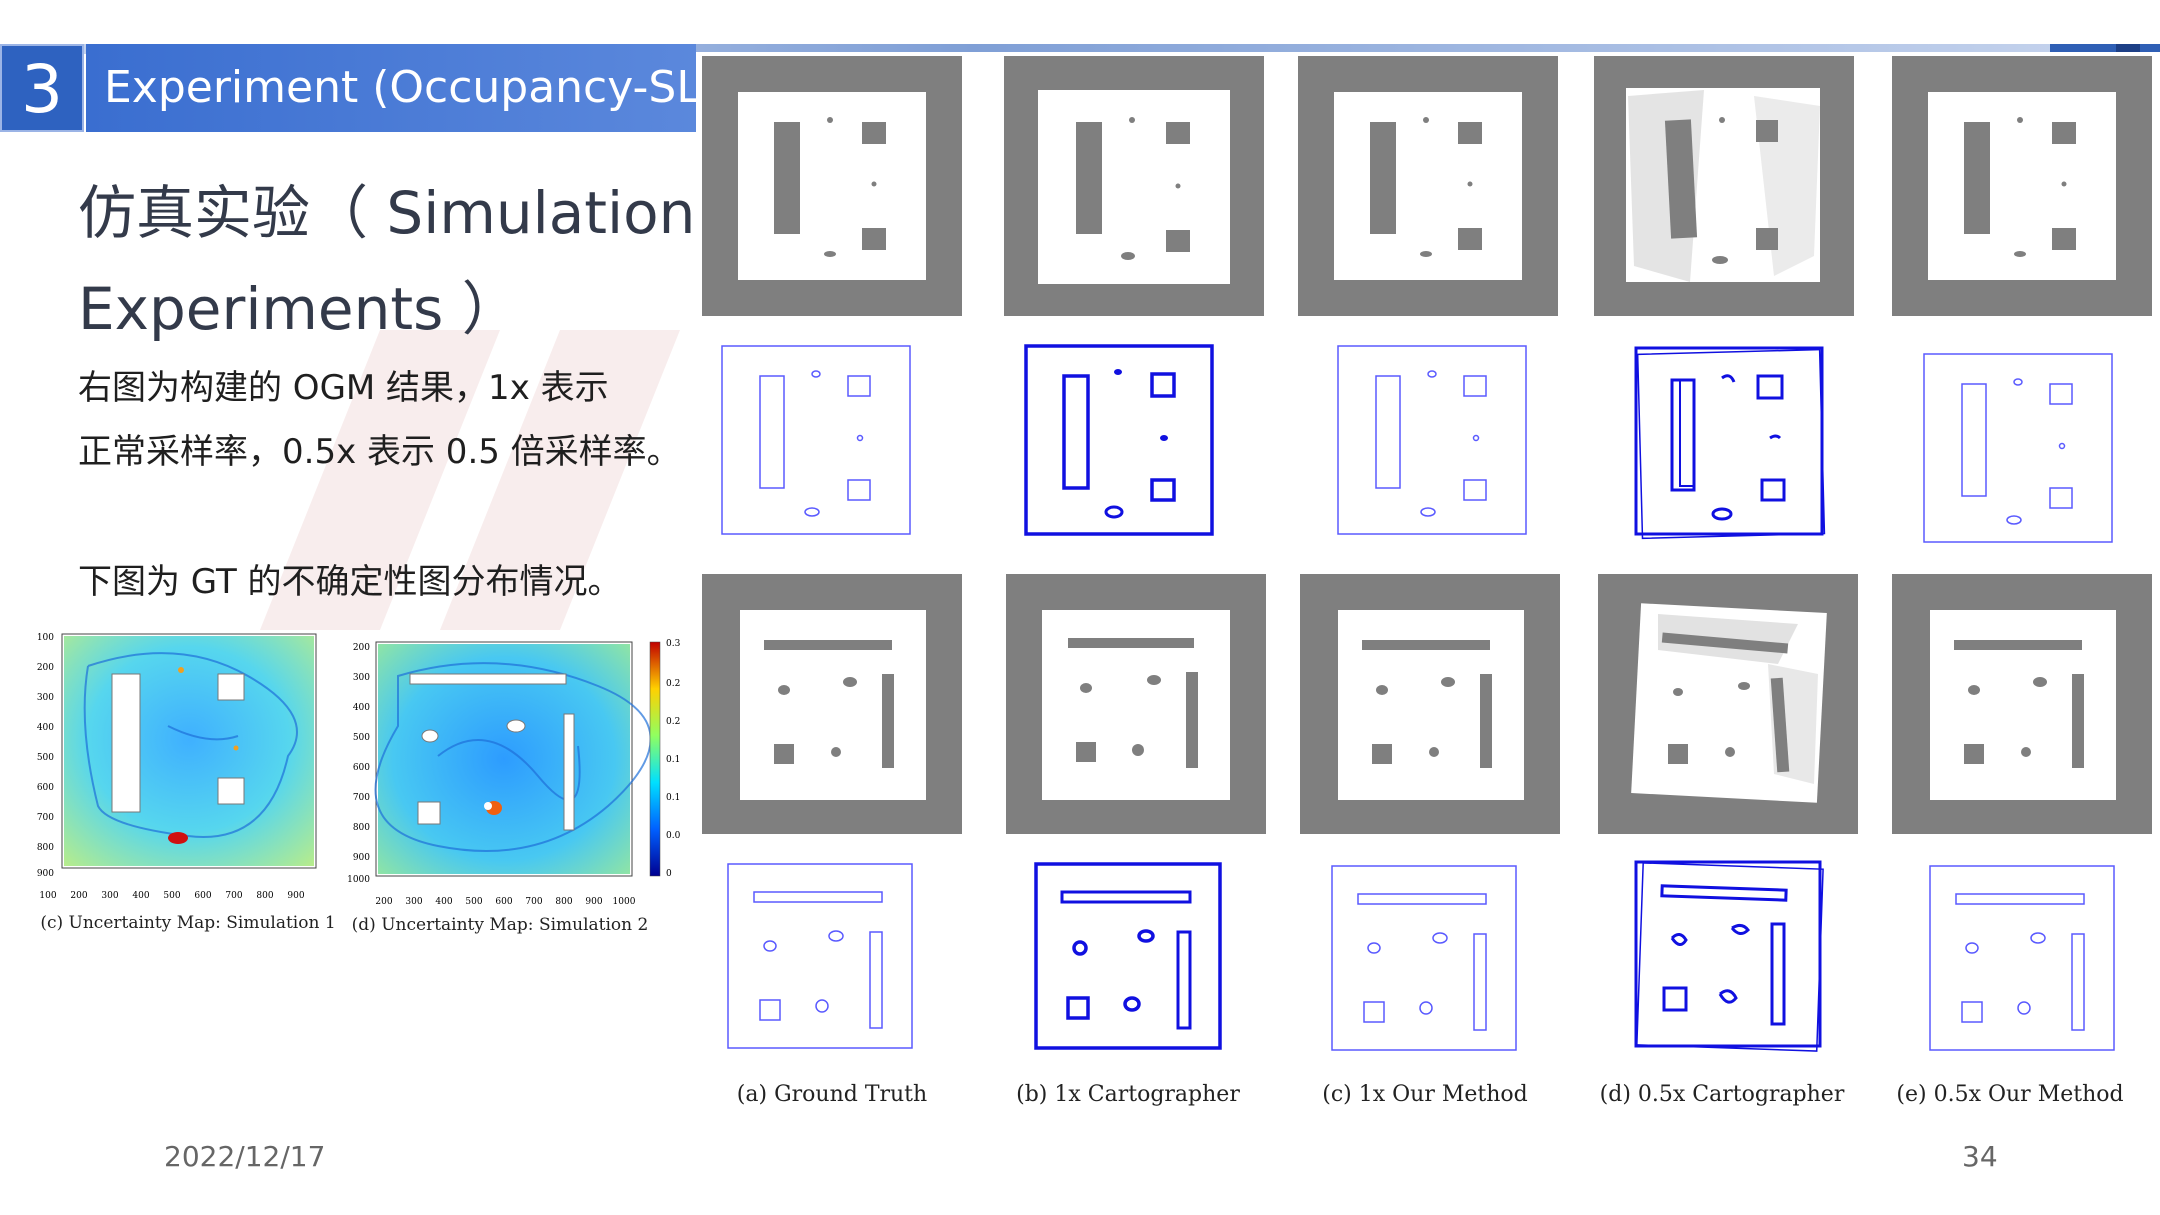  I want to click on sim2-gray-map-our-method-1x, so click(1430, 704).